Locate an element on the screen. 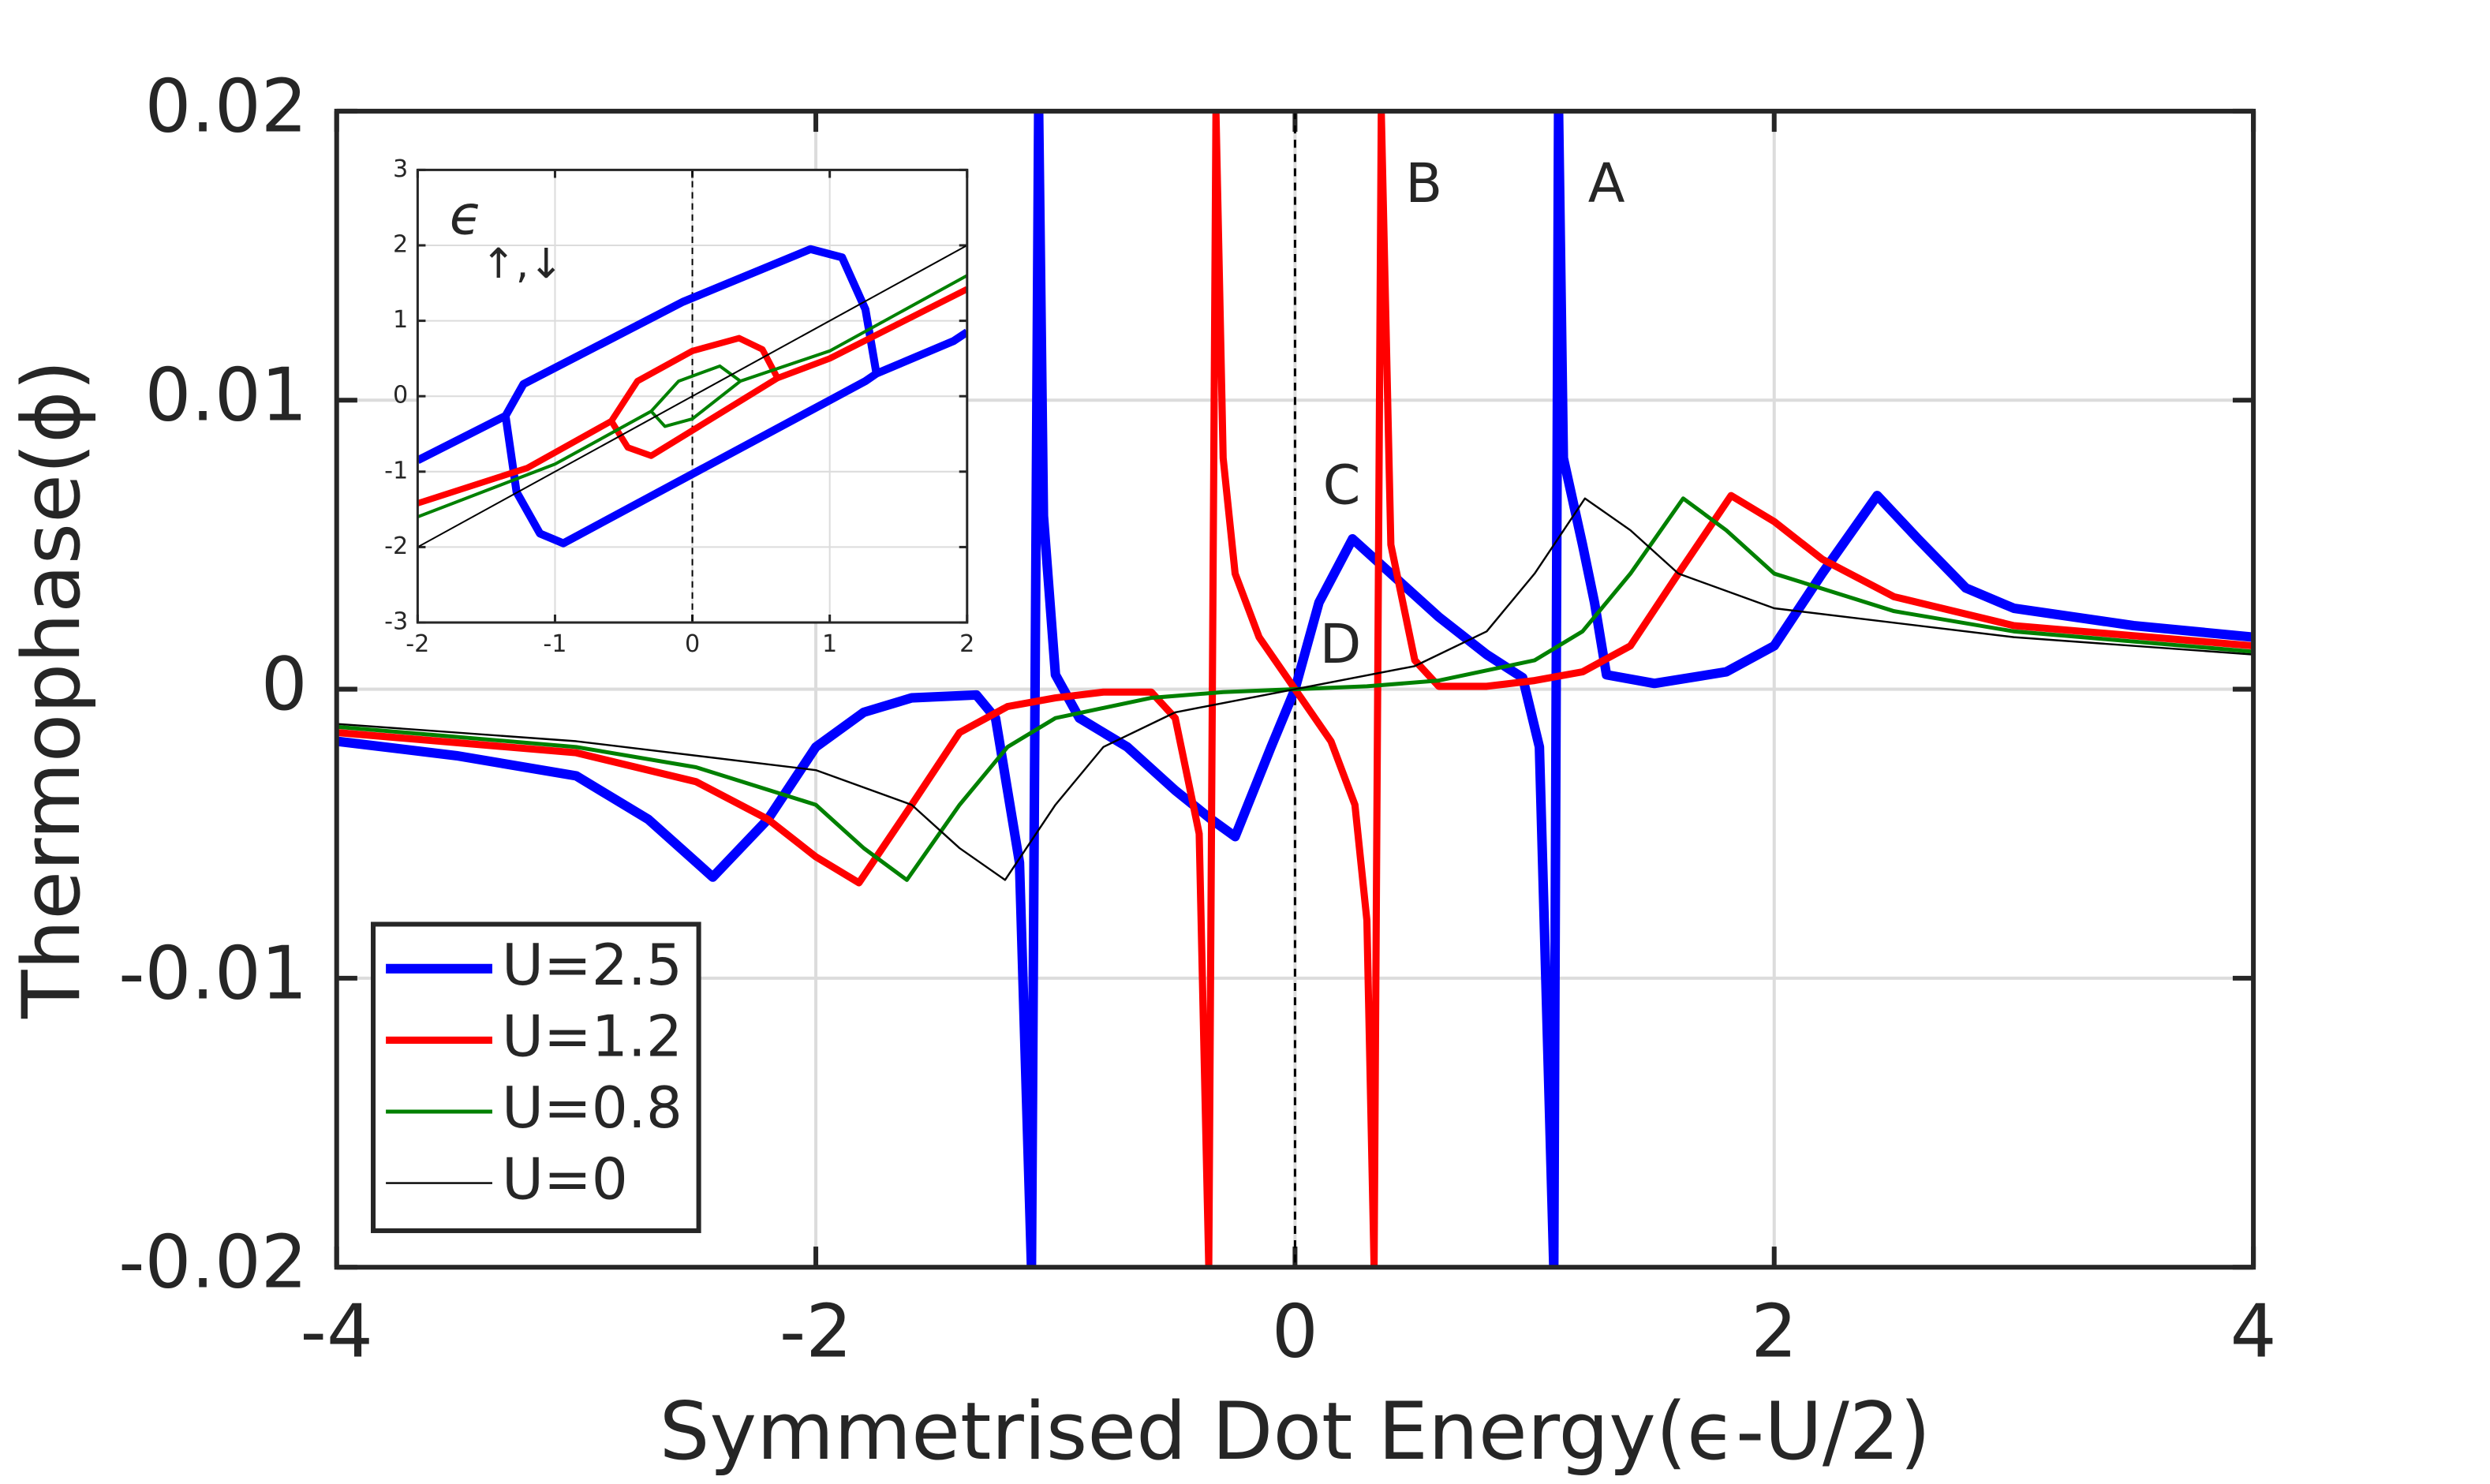 This screenshot has height=1484, width=2490. x-tick-label: -1 is located at coordinates (555, 644).